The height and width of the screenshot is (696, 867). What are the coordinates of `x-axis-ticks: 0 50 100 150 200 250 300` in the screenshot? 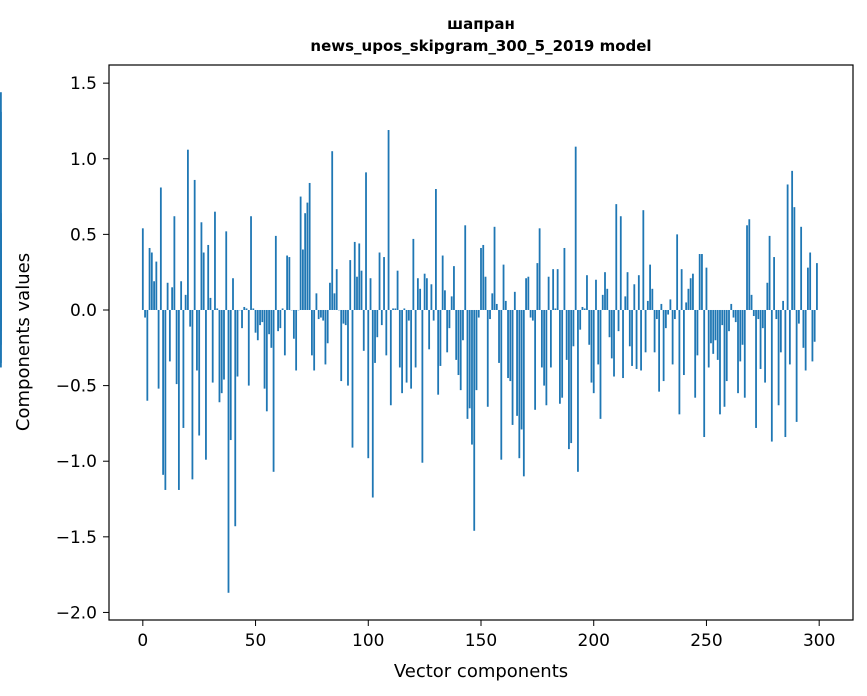 It's located at (486, 635).